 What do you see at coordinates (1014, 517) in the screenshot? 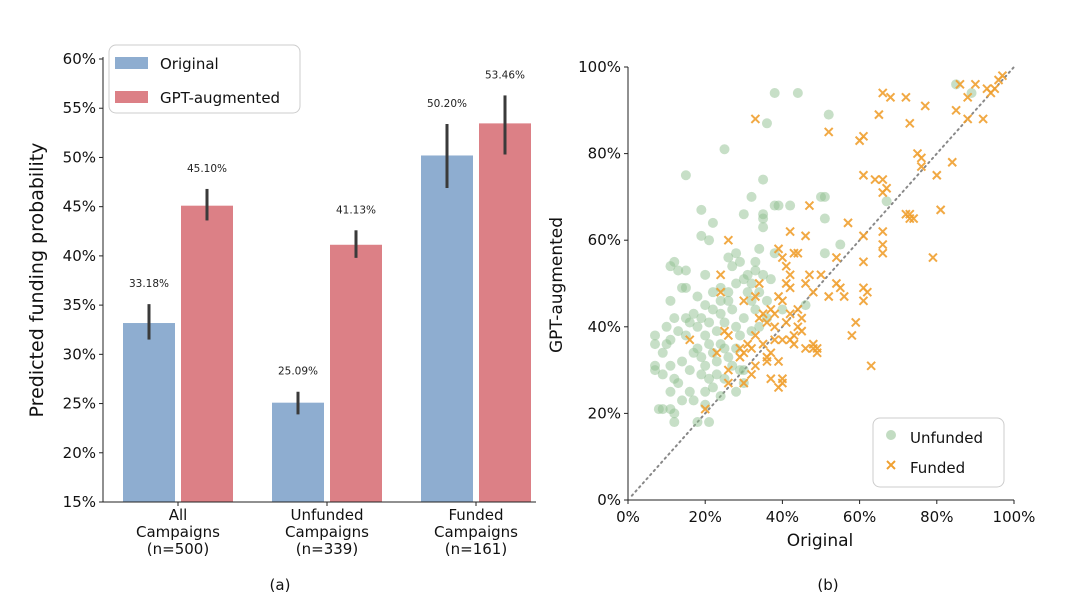
I see `x-tick-label: 100%` at bounding box center [1014, 517].